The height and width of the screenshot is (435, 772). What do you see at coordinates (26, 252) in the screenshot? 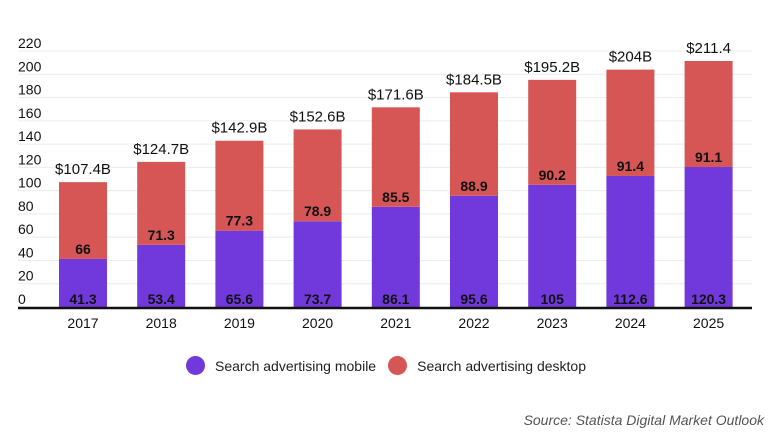
I see `y-tick-label: 40` at bounding box center [26, 252].